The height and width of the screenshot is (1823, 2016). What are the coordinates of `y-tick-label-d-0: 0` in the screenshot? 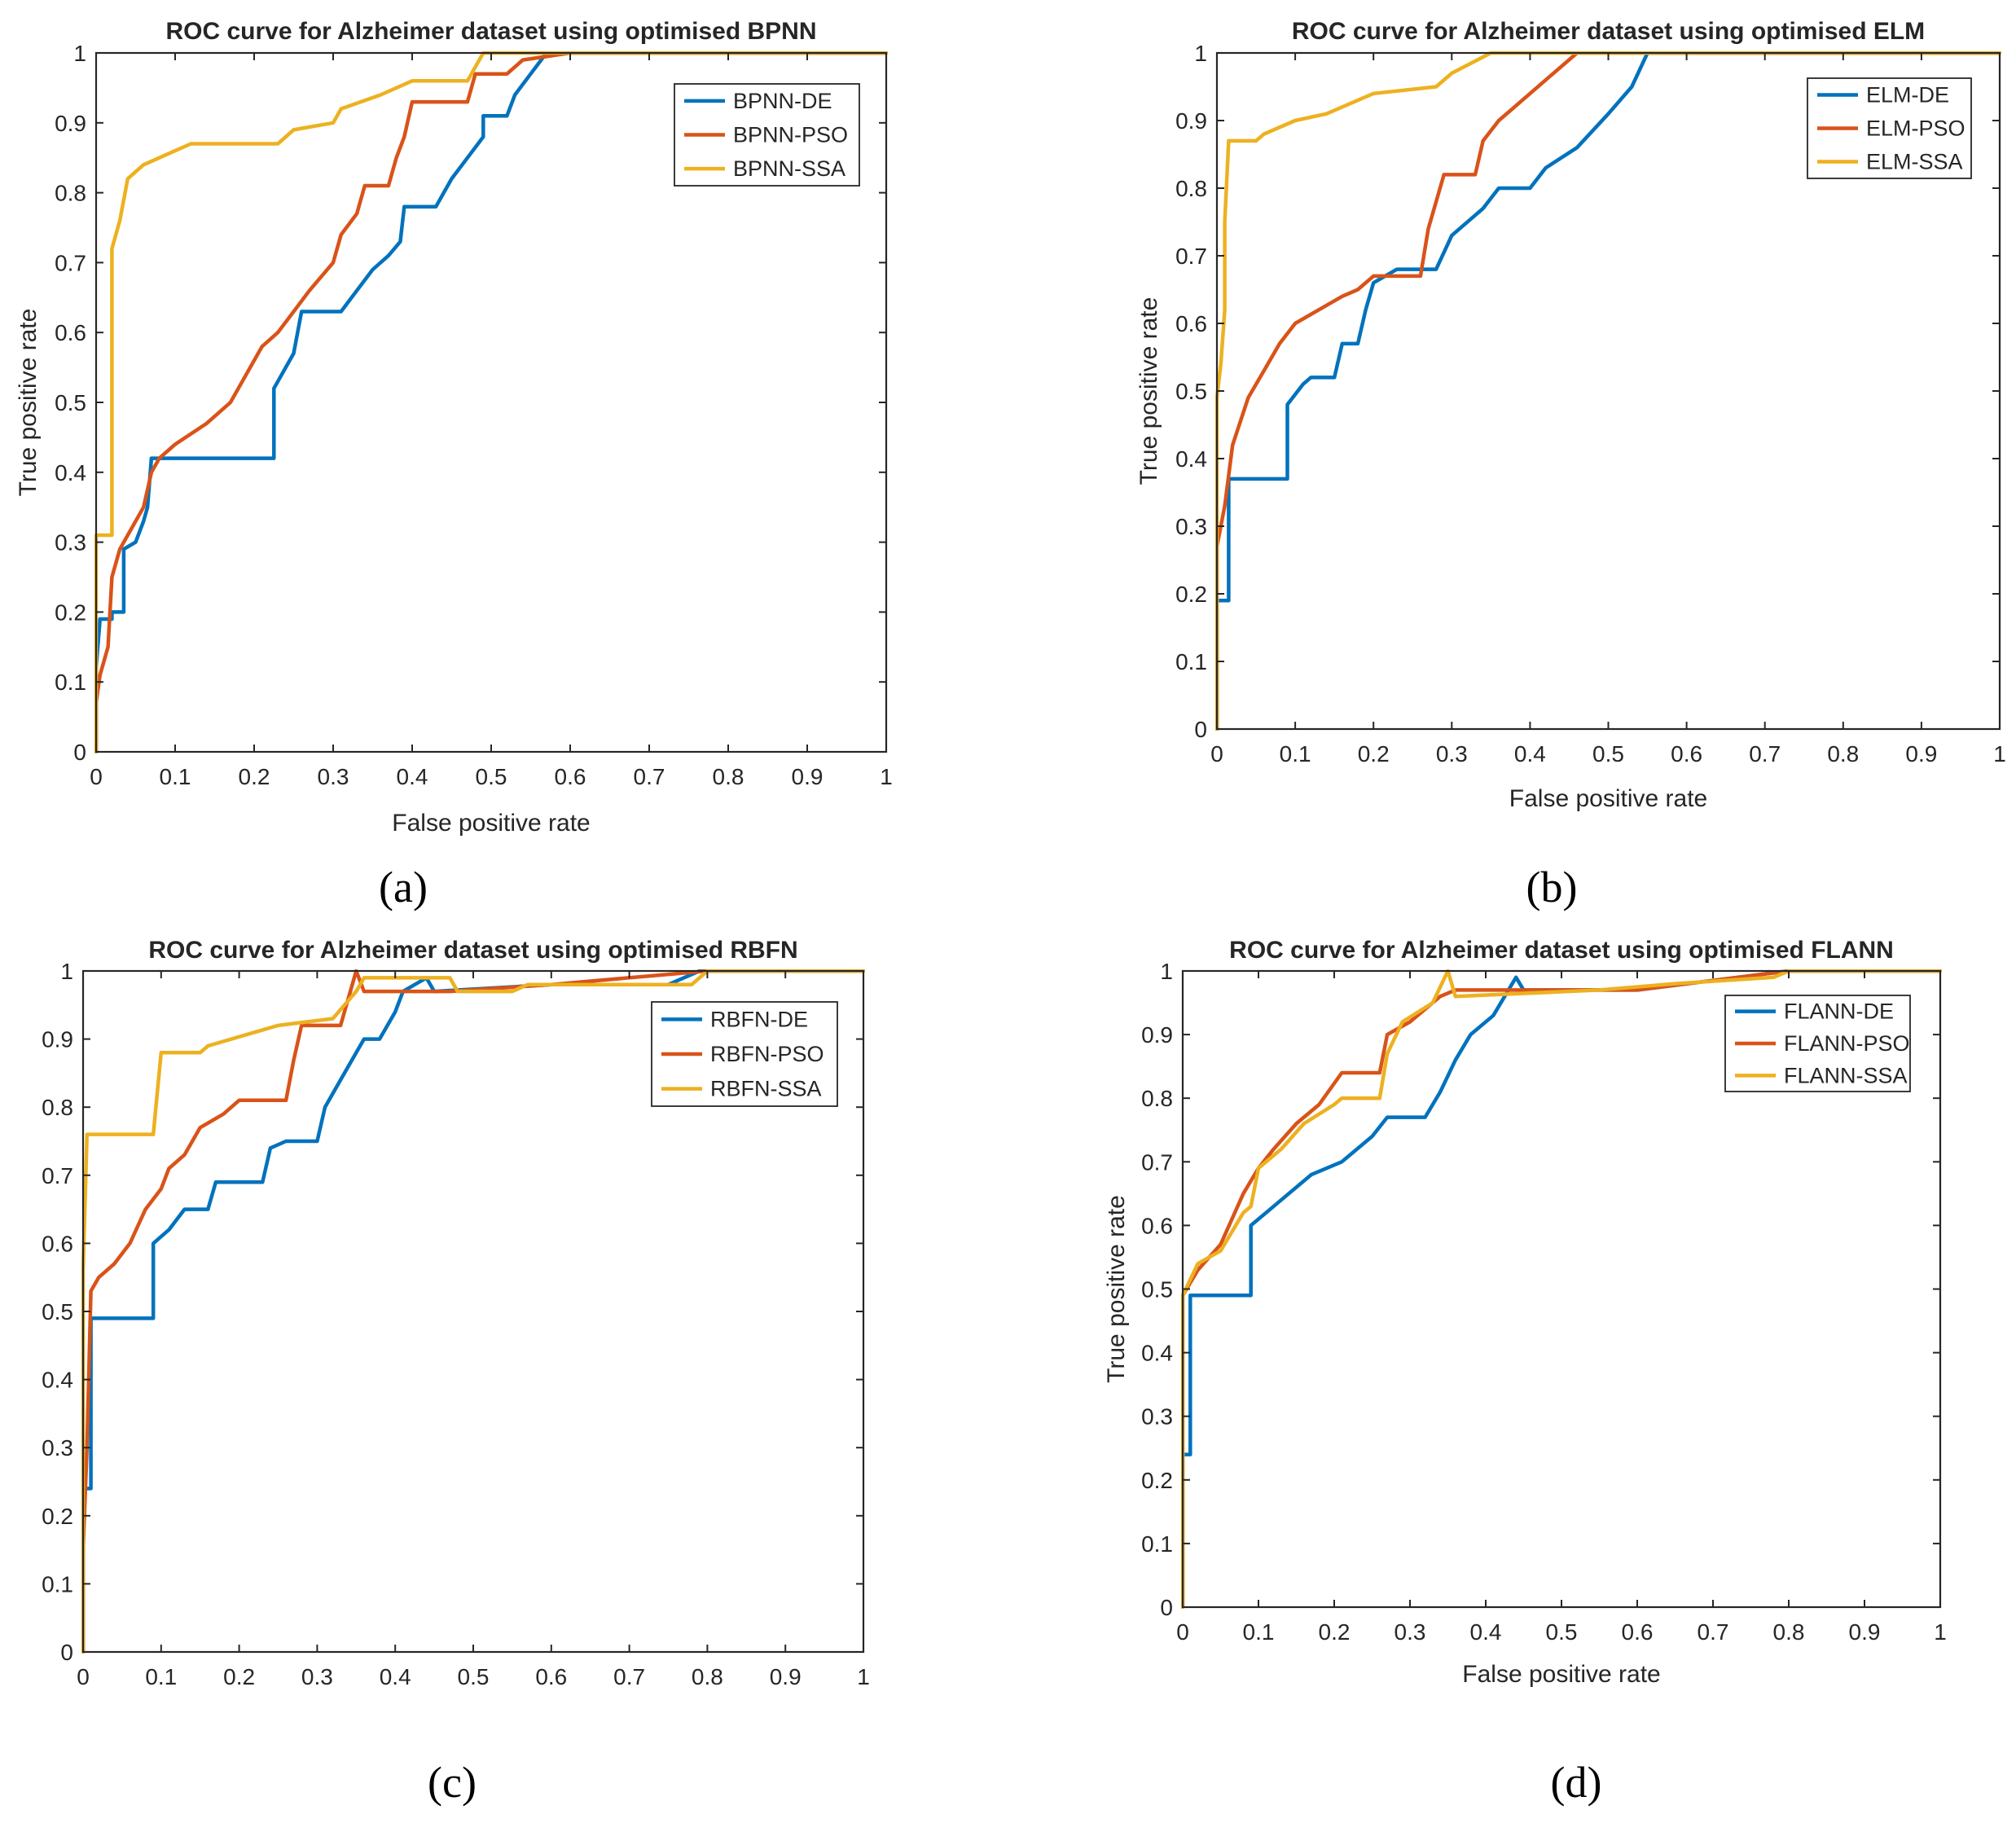 It's located at (1166, 1607).